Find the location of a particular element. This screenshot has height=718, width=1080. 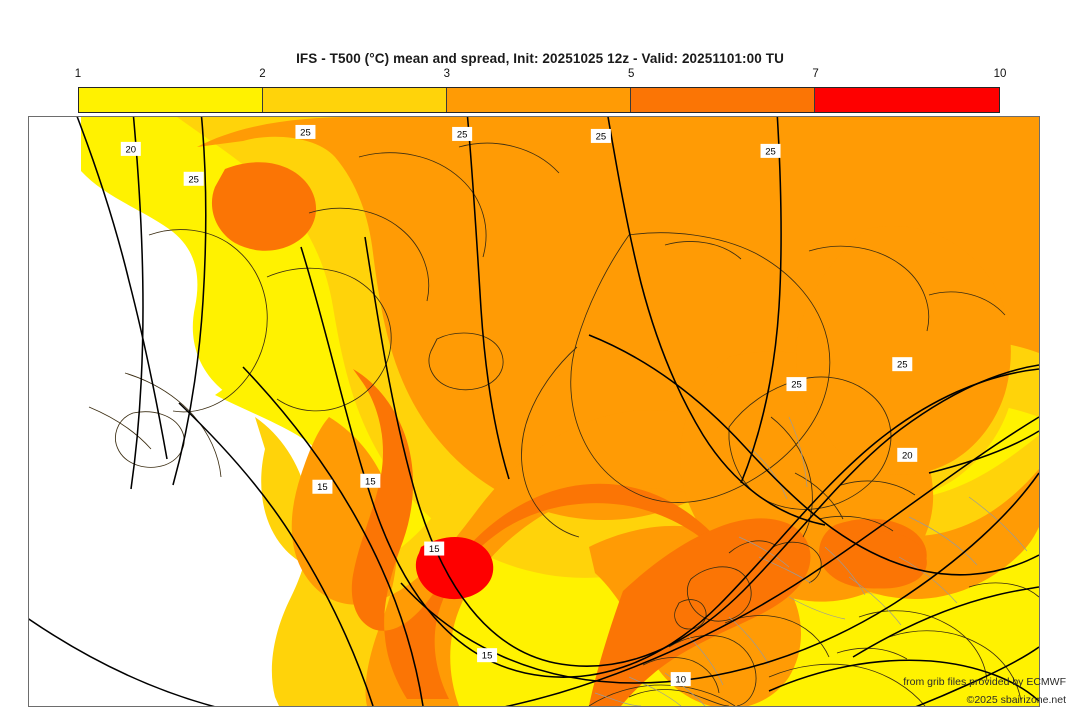

credit-source: from grib files provided by ECMWF is located at coordinates (984, 682).